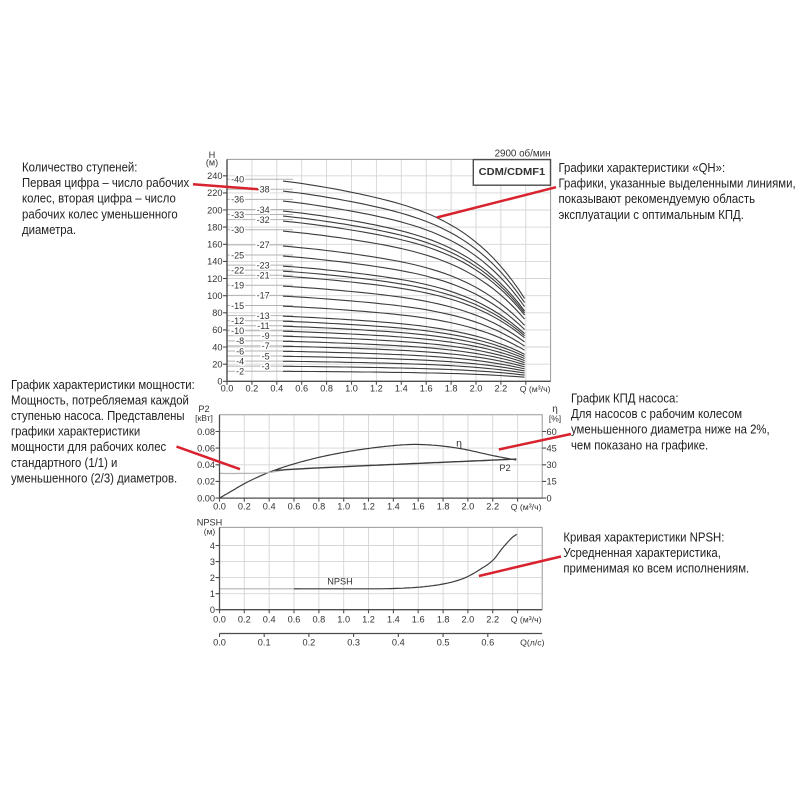 Image resolution: width=800 pixels, height=805 pixels. I want to click on svg-text: уменьшенного (2/3) диаметров., so click(94, 477).